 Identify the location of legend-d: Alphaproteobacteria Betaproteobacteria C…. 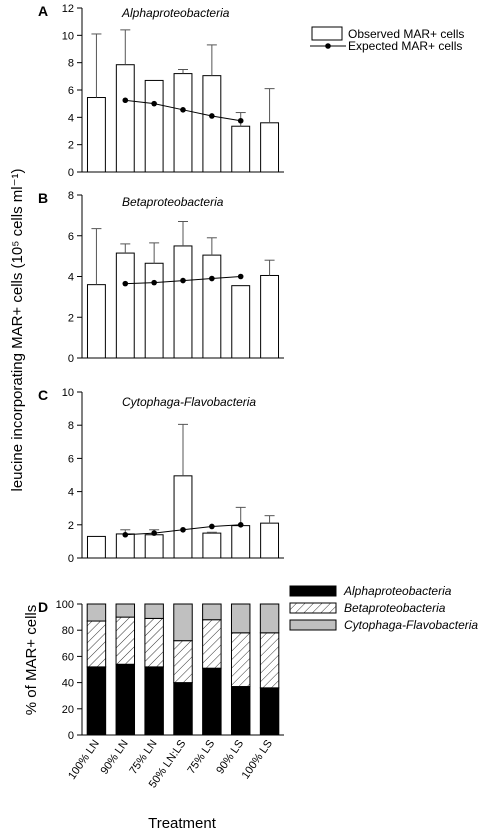
(383, 608).